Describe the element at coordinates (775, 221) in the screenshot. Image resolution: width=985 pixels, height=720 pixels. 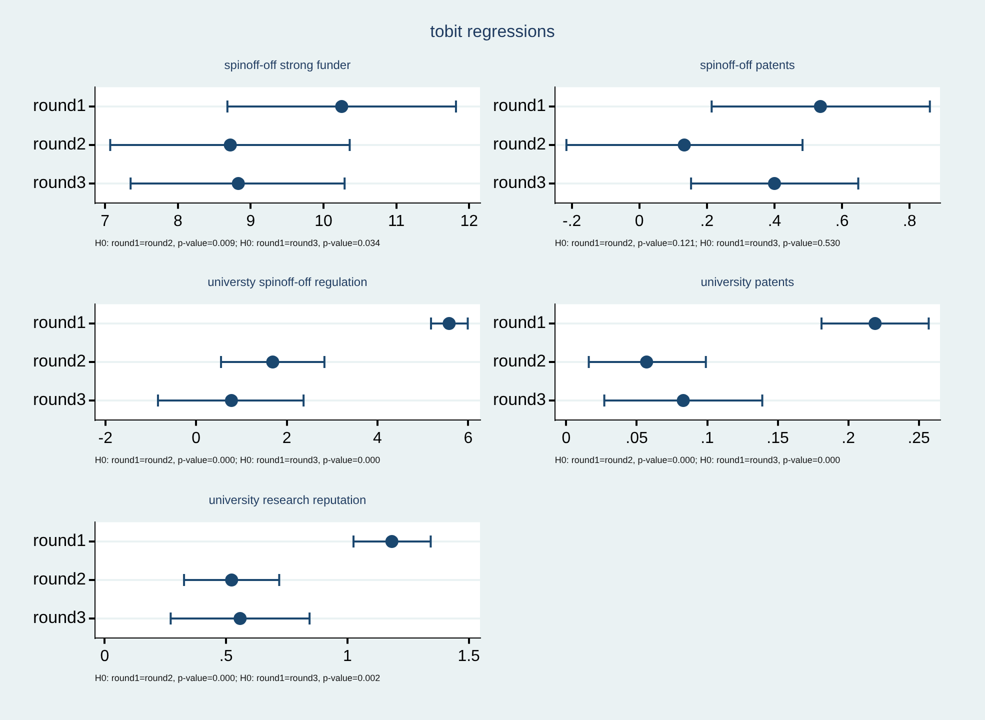
I see `x-tick-label: .4` at that location.